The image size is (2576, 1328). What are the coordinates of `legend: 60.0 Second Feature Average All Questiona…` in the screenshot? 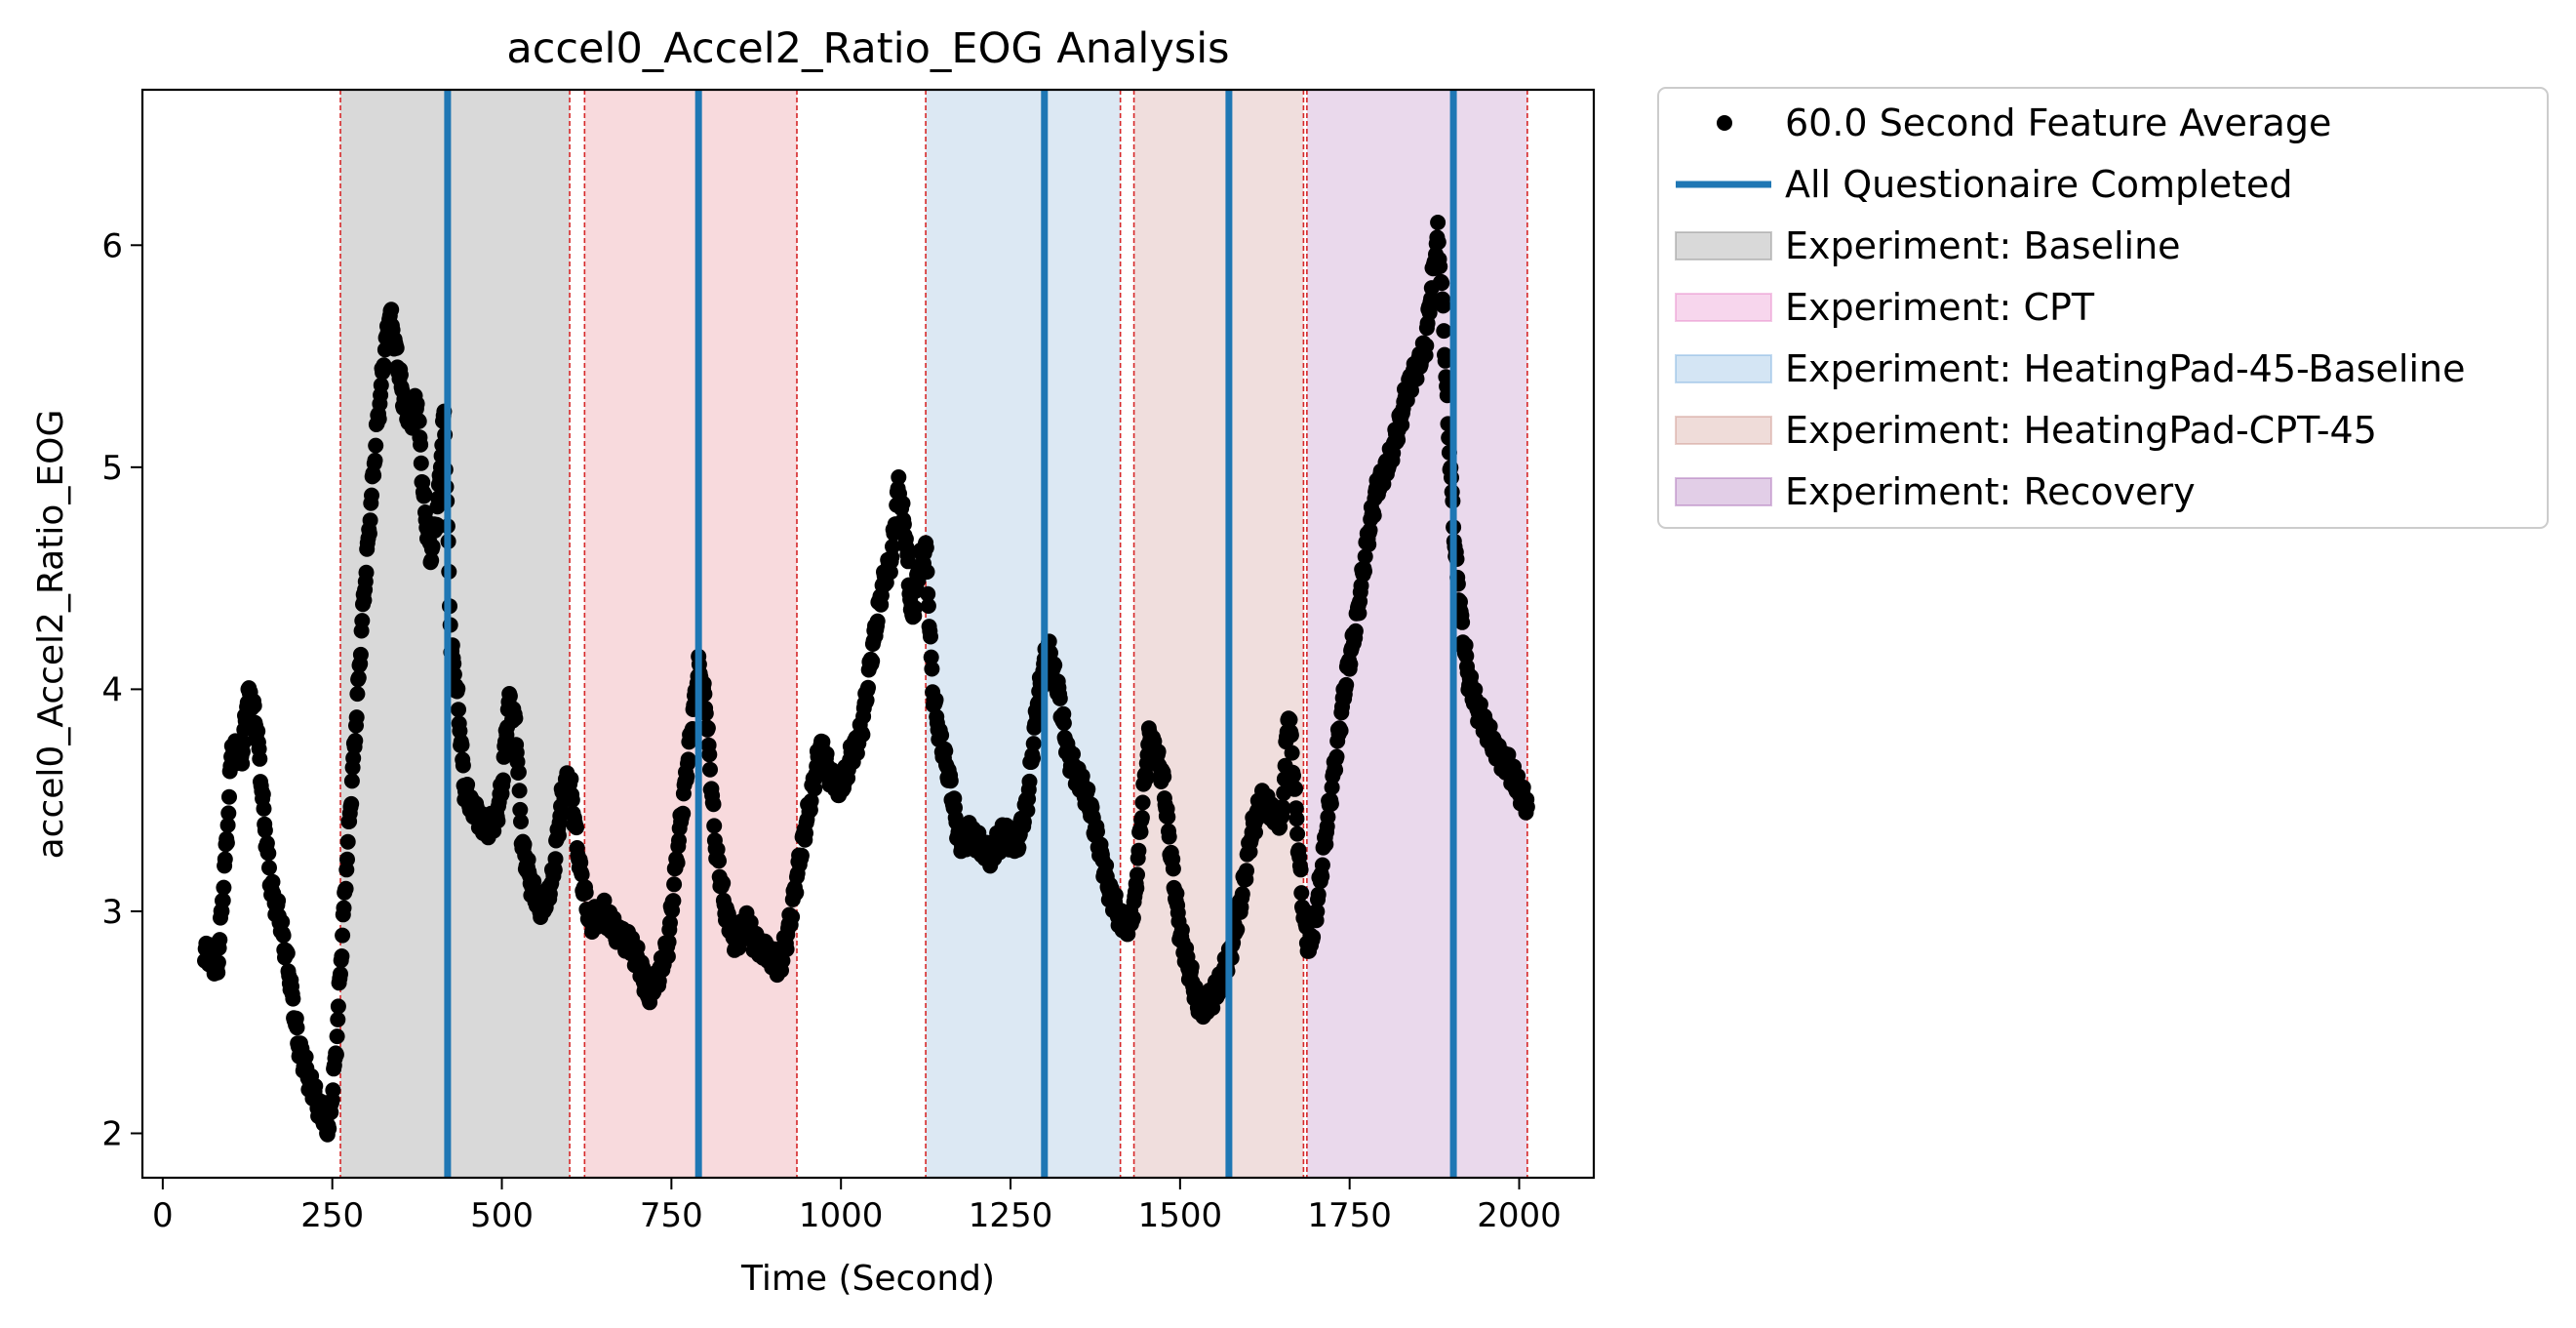 It's located at (2103, 308).